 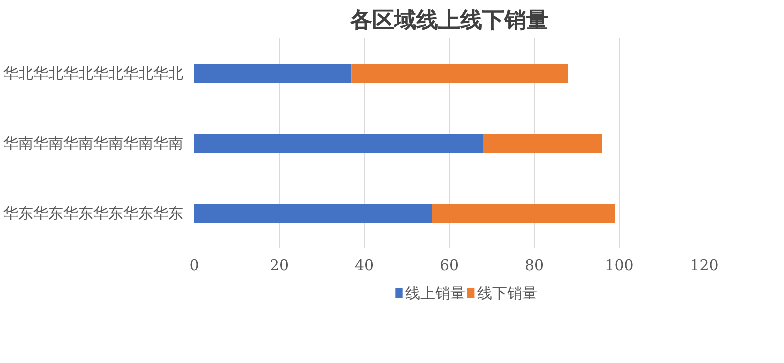 I want to click on y-tick-label: 华南华南华南华南华南华南, so click(x=94, y=143).